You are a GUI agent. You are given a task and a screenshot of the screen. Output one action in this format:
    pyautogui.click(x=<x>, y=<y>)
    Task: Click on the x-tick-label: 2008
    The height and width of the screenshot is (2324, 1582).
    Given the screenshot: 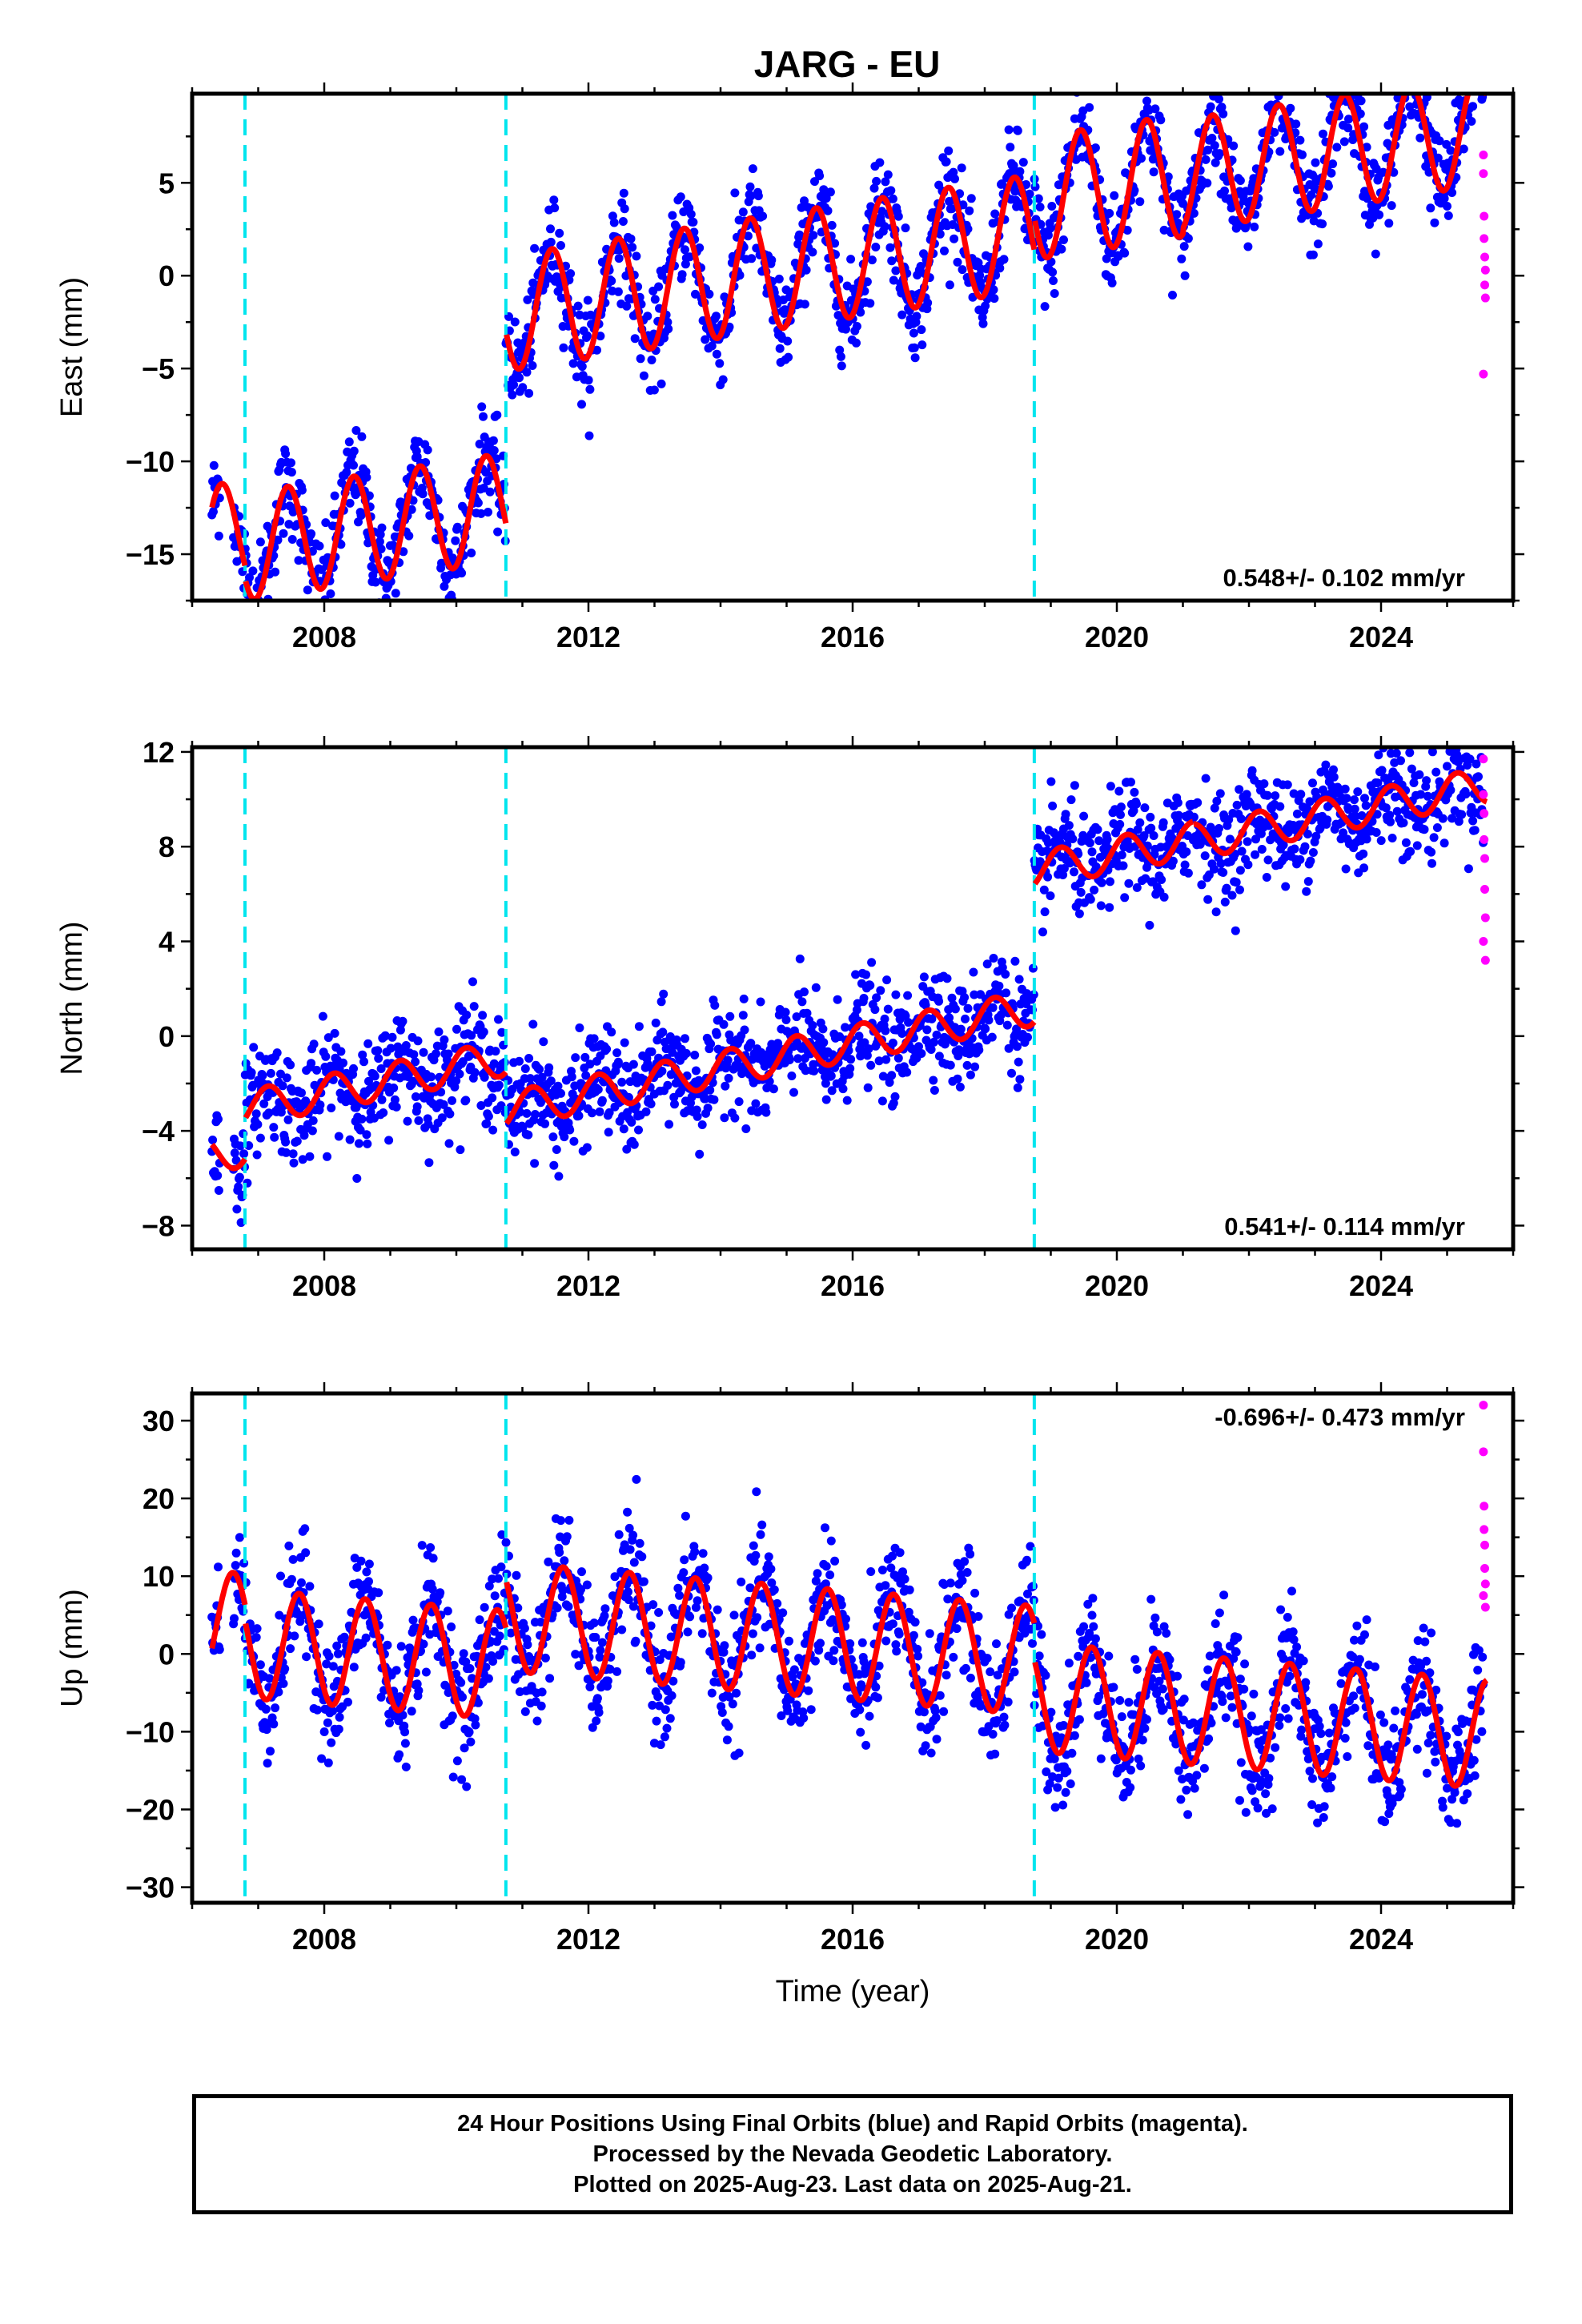 What is the action you would take?
    pyautogui.click(x=324, y=637)
    